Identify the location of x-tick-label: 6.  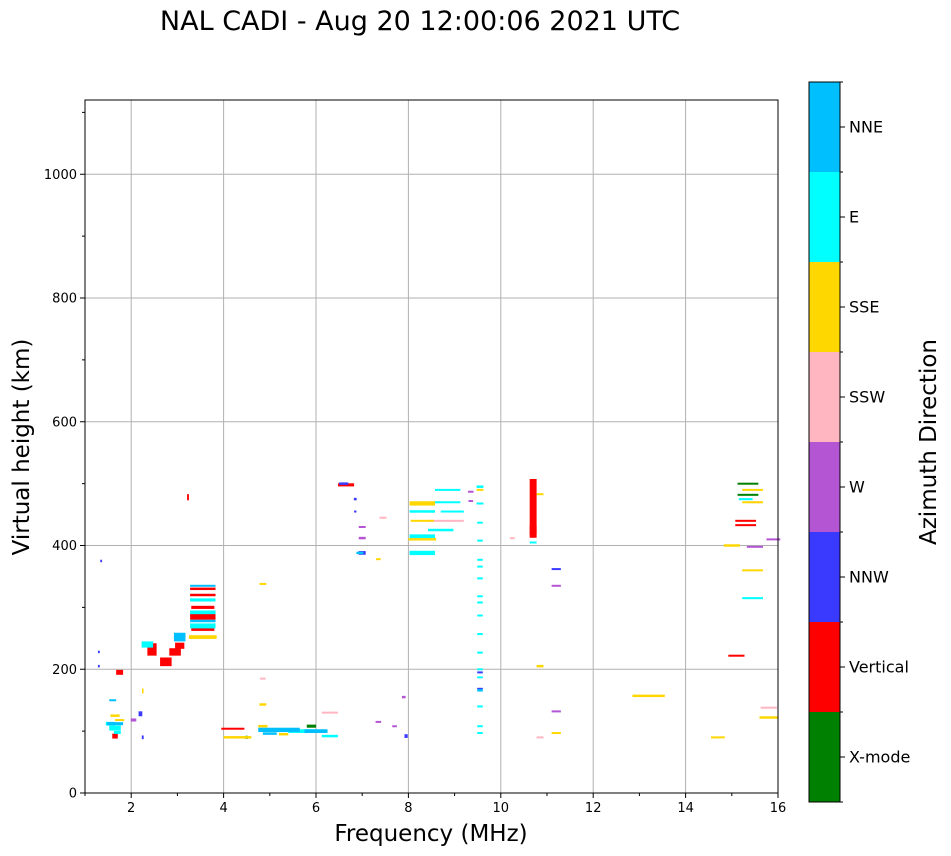
(316, 808).